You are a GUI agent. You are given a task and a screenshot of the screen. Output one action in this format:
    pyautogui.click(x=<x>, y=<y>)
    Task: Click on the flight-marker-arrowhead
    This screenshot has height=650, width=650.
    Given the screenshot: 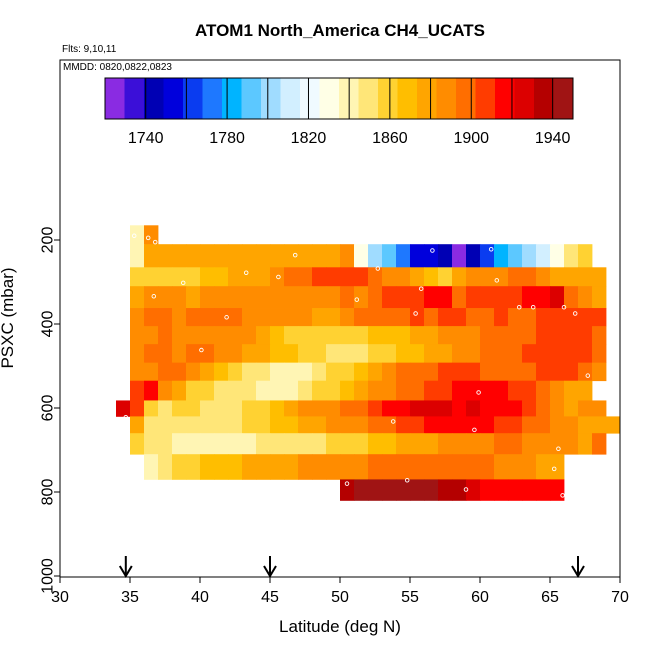 What is the action you would take?
    pyautogui.click(x=578, y=571)
    